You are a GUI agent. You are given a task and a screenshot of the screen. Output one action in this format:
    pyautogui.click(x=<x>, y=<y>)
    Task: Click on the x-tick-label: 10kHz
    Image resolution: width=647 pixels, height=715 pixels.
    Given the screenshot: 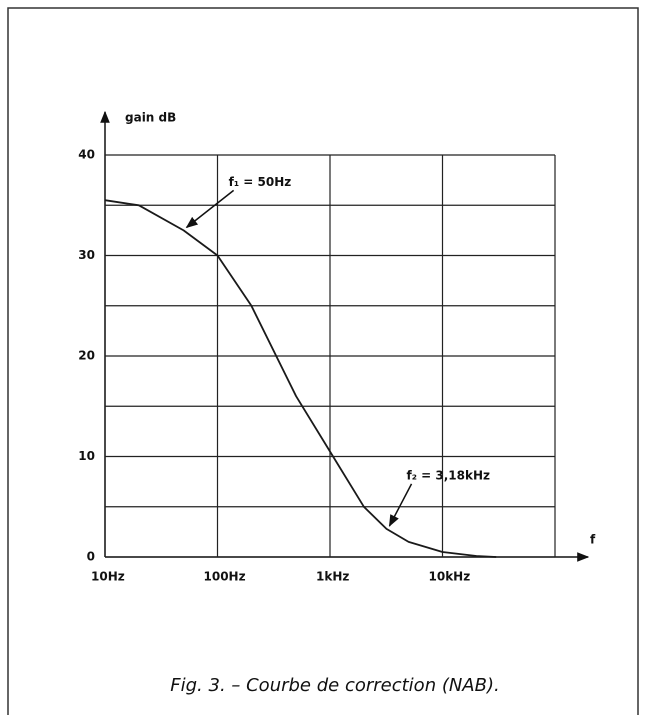 What is the action you would take?
    pyautogui.click(x=450, y=577)
    